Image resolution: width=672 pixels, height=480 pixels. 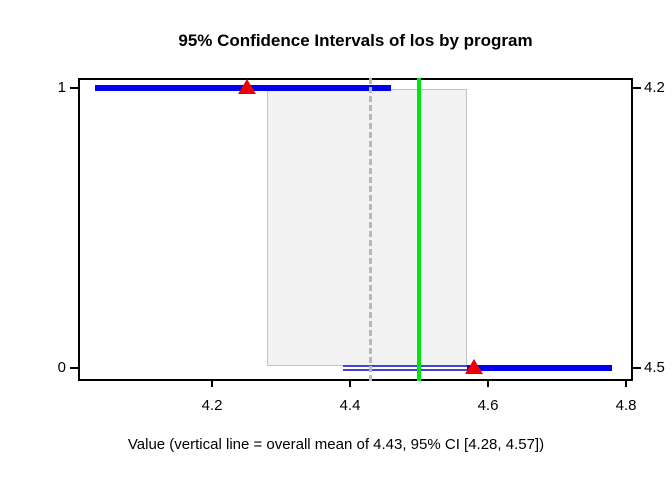 I want to click on y-axis-tick-label-right: 4.5, so click(x=654, y=367).